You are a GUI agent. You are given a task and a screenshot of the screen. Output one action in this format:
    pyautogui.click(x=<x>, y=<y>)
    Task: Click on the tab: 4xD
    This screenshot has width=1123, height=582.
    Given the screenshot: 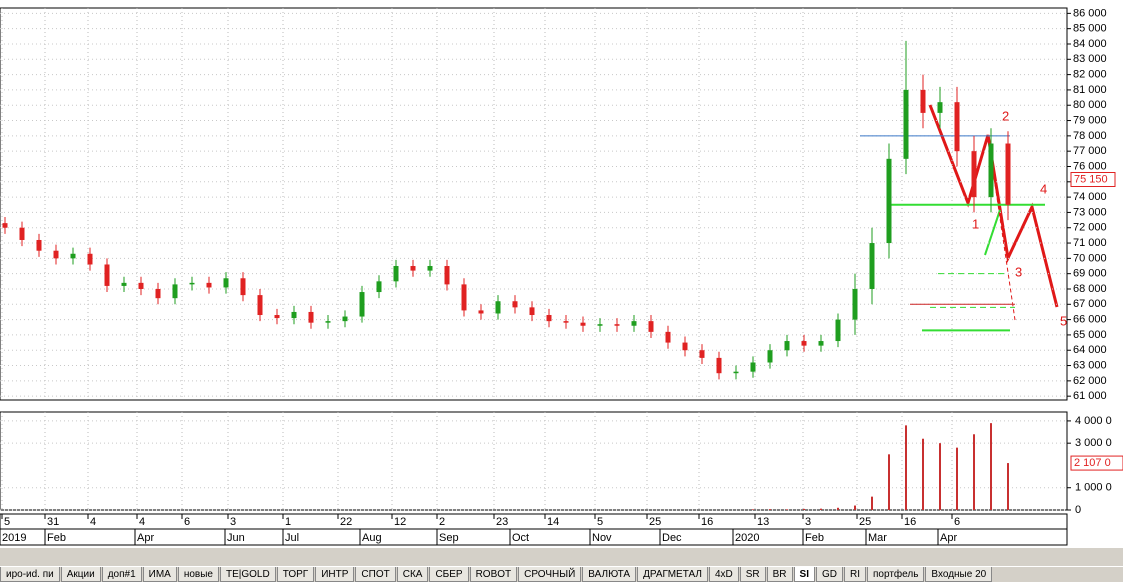 What is the action you would take?
    pyautogui.click(x=723, y=574)
    